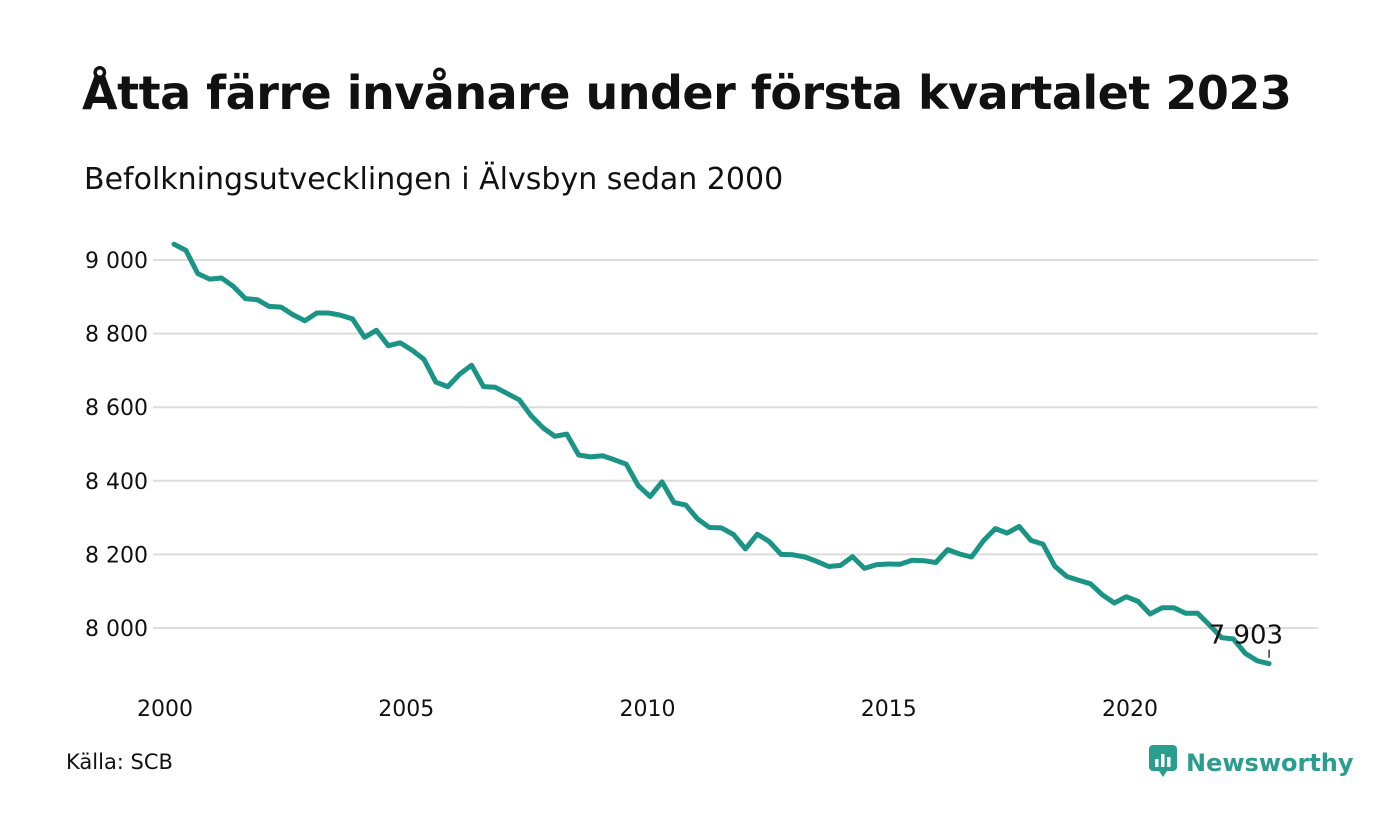 This screenshot has height=840, width=1400. Describe the element at coordinates (1130, 709) in the screenshot. I see `x-tick-label: 2020` at that location.